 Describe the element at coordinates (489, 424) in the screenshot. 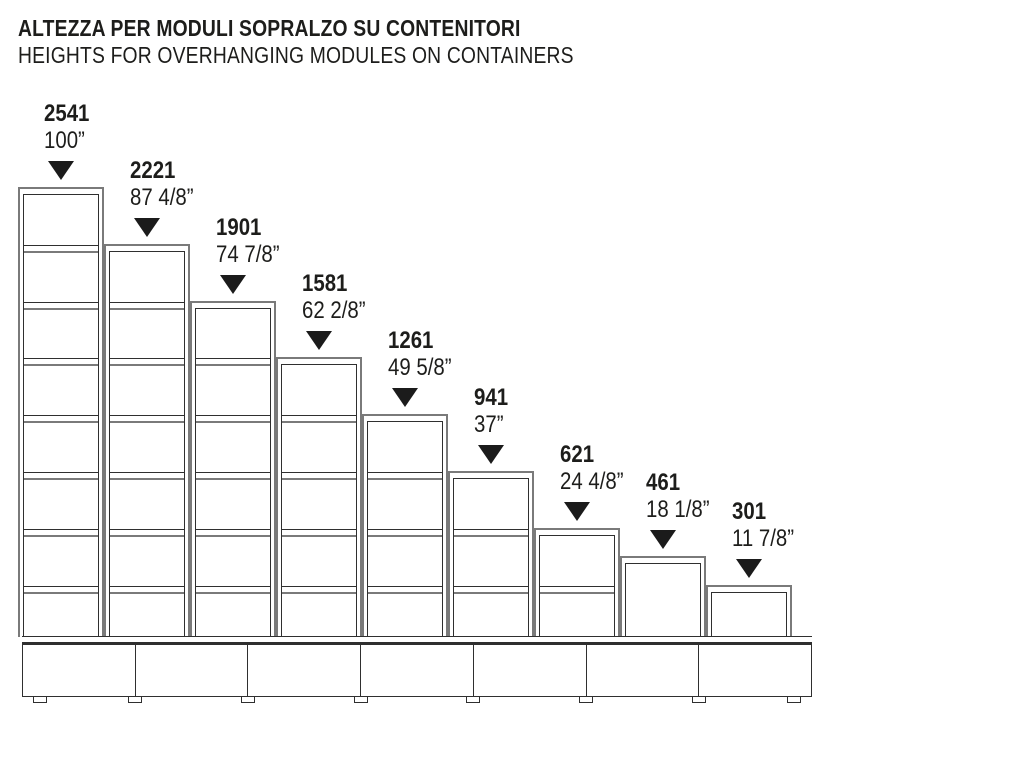

I see `height-inches-value: 37”` at that location.